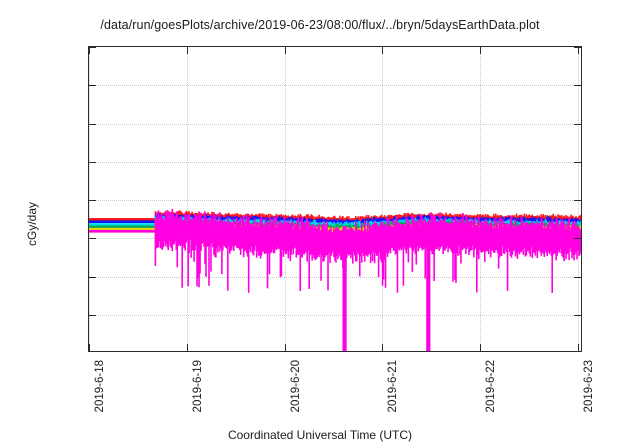 The width and height of the screenshot is (640, 448). I want to click on x-tick-label: 2019-6-21, so click(393, 386).